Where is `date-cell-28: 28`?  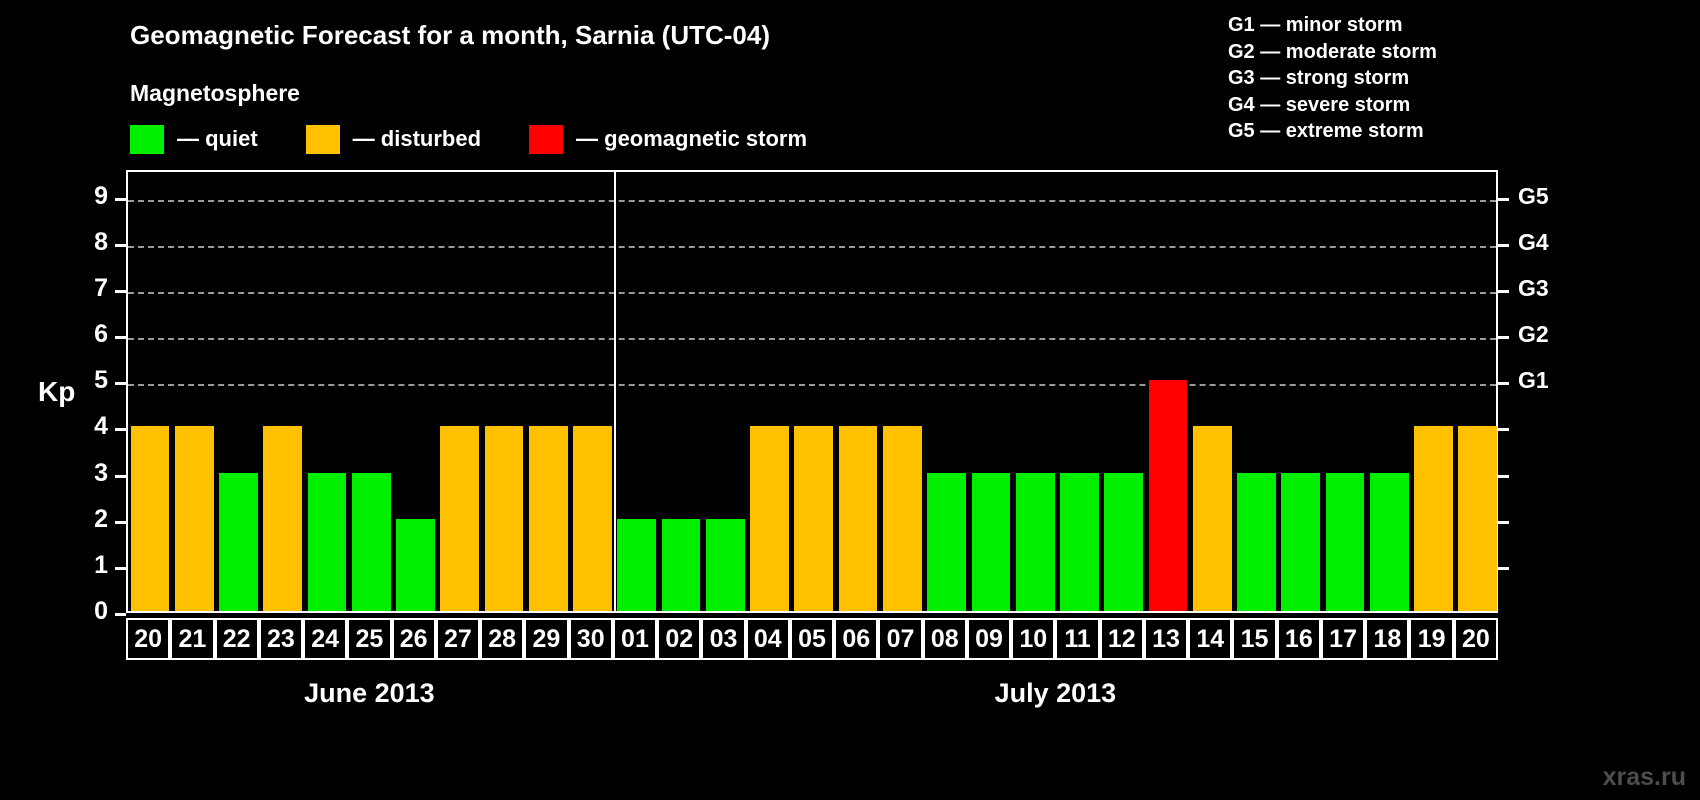 date-cell-28: 28 is located at coordinates (502, 639).